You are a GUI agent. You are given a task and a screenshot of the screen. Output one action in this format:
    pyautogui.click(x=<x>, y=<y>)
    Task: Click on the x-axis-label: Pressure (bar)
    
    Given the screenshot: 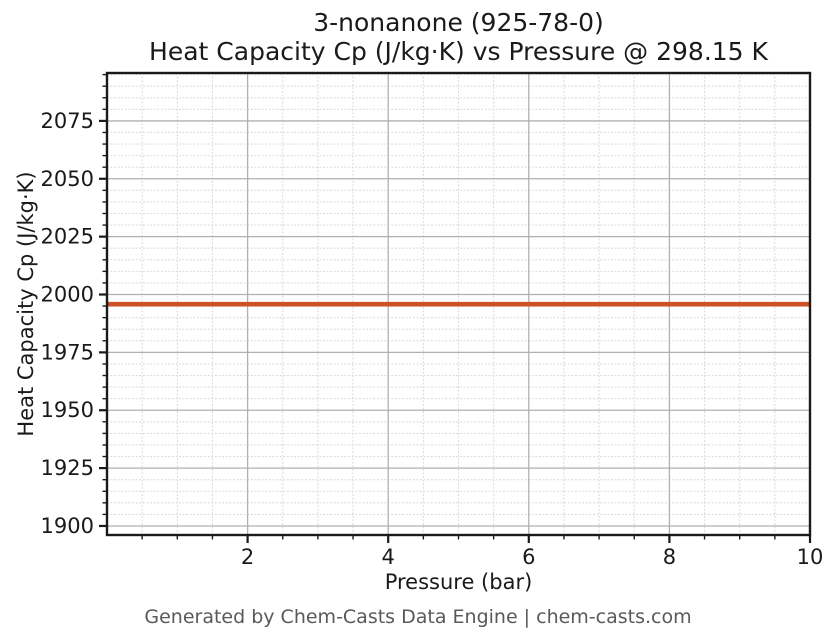 What is the action you would take?
    pyautogui.click(x=458, y=582)
    